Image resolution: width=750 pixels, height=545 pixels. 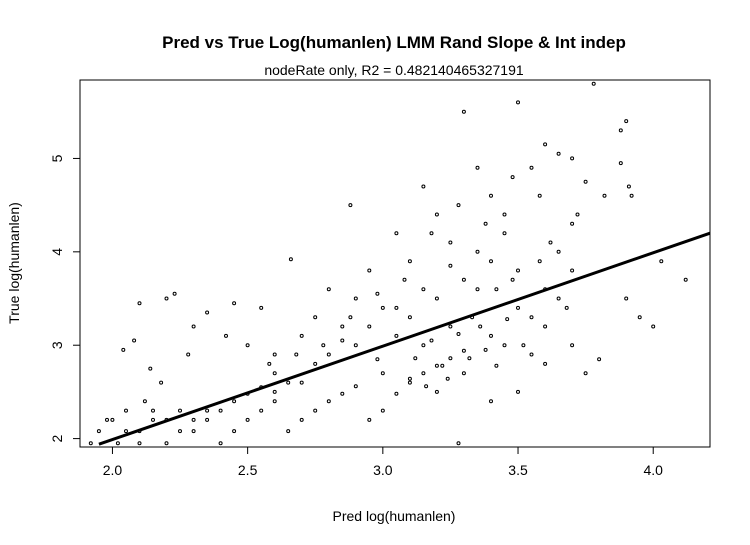 I want to click on x-tick-label: 2.5, so click(x=248, y=470).